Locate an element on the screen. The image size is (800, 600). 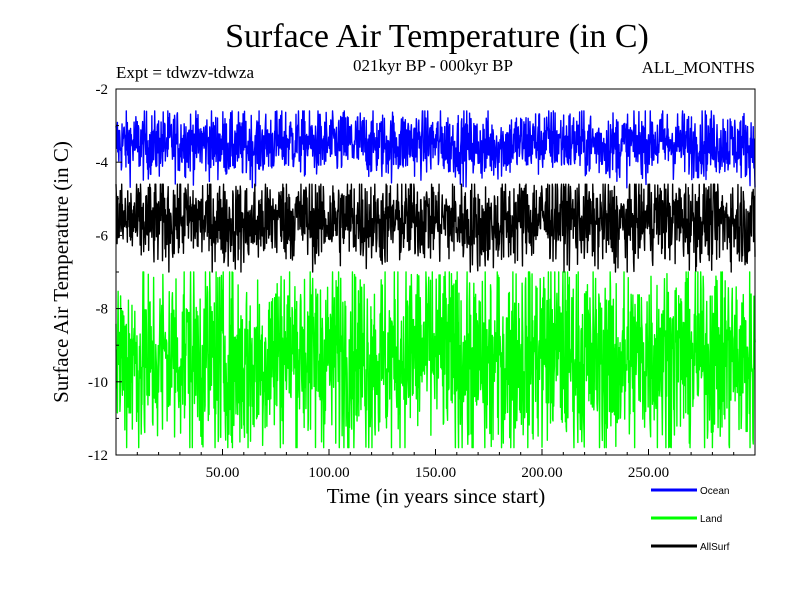
x-tick-label: 250.00 is located at coordinates (648, 473).